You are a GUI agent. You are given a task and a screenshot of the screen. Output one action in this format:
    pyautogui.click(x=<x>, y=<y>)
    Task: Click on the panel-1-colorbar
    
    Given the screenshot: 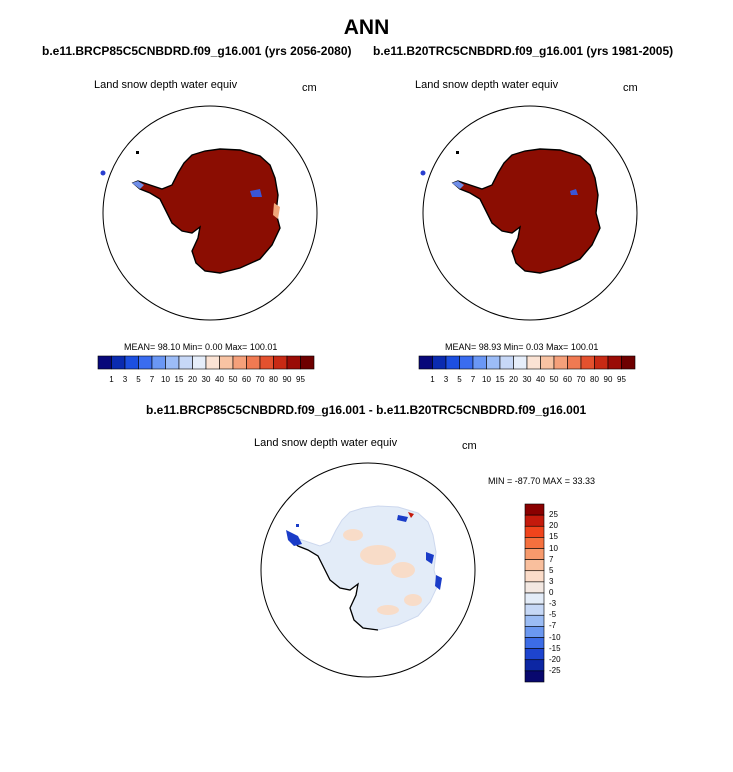 What is the action you would take?
    pyautogui.click(x=206, y=362)
    